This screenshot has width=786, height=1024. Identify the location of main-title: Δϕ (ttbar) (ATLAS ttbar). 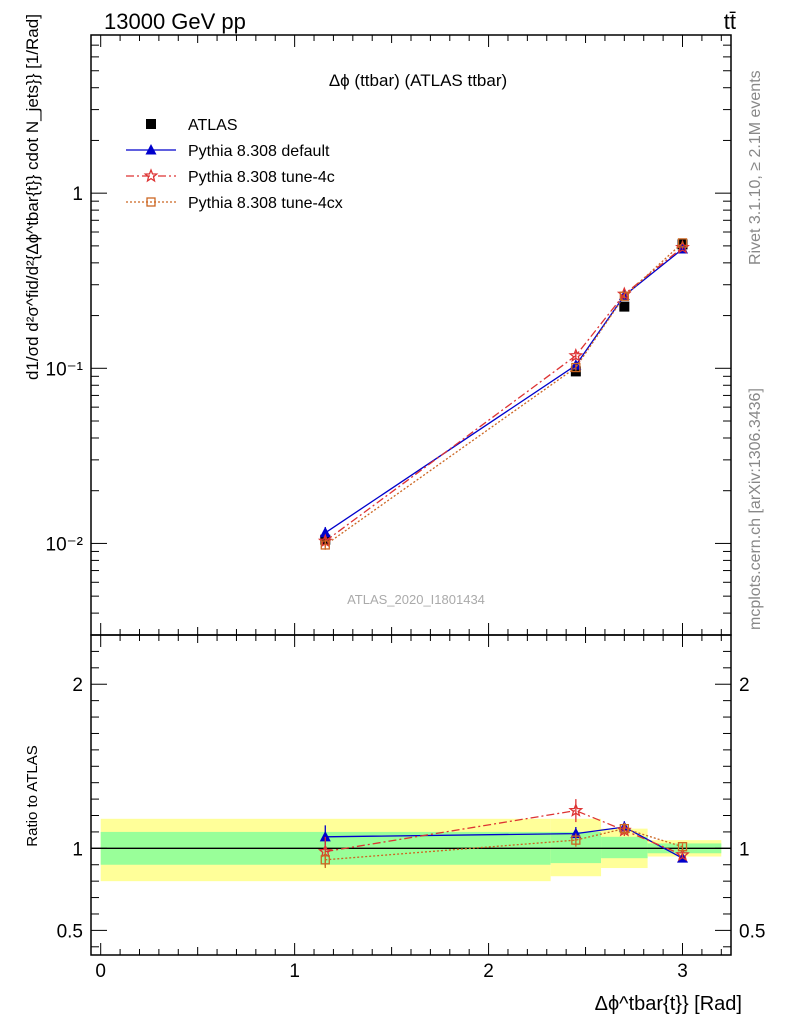
(418, 80).